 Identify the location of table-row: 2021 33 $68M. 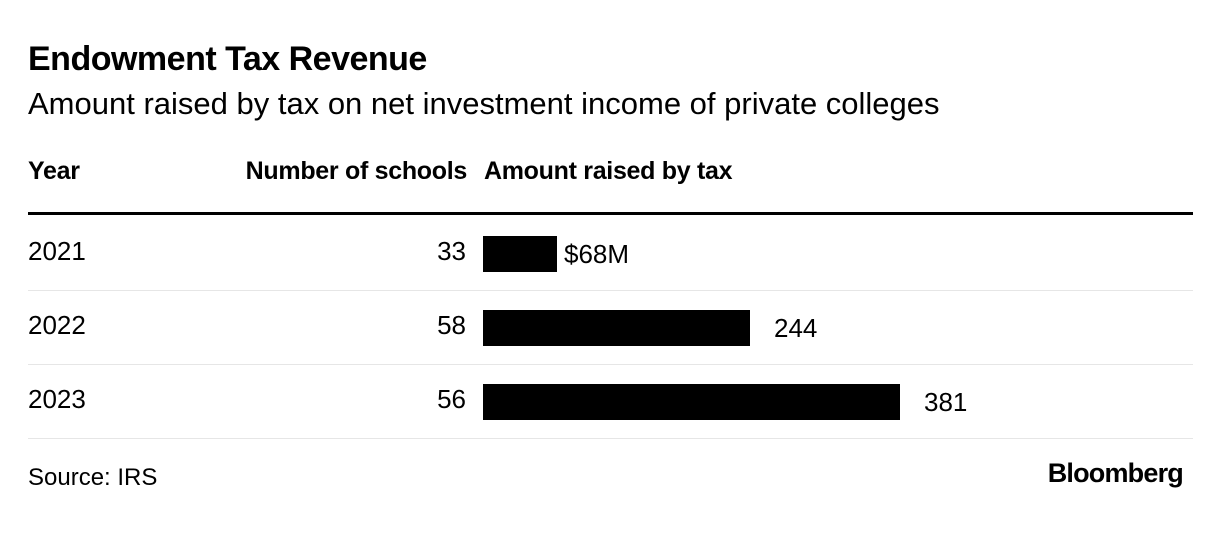
(610, 253).